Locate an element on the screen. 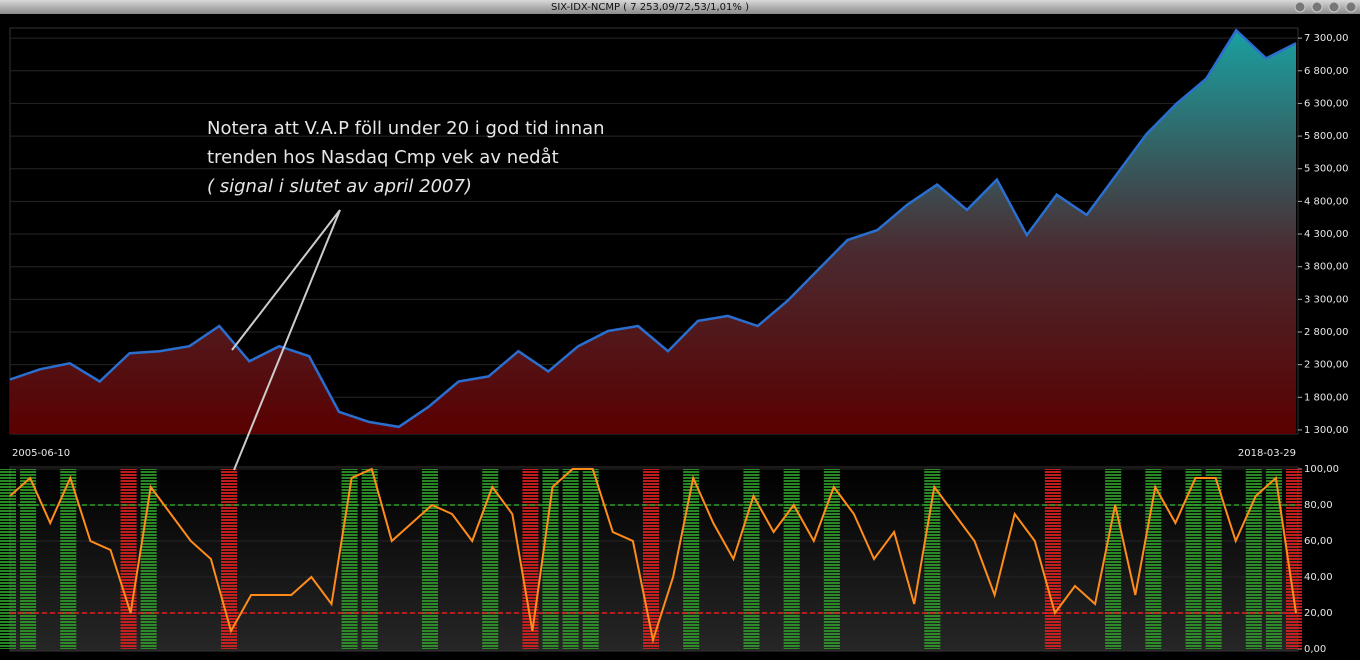 The width and height of the screenshot is (1360, 660). annotation: trenden hos Nasdaq Cmp vek av nedåt is located at coordinates (383, 157).